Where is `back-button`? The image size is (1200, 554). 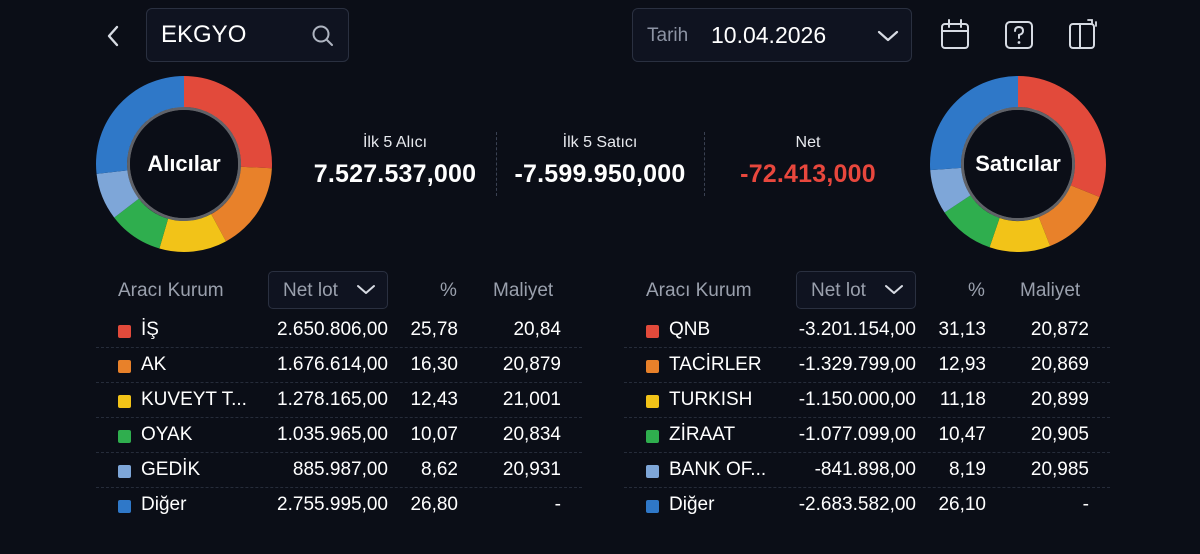
back-button is located at coordinates (113, 36).